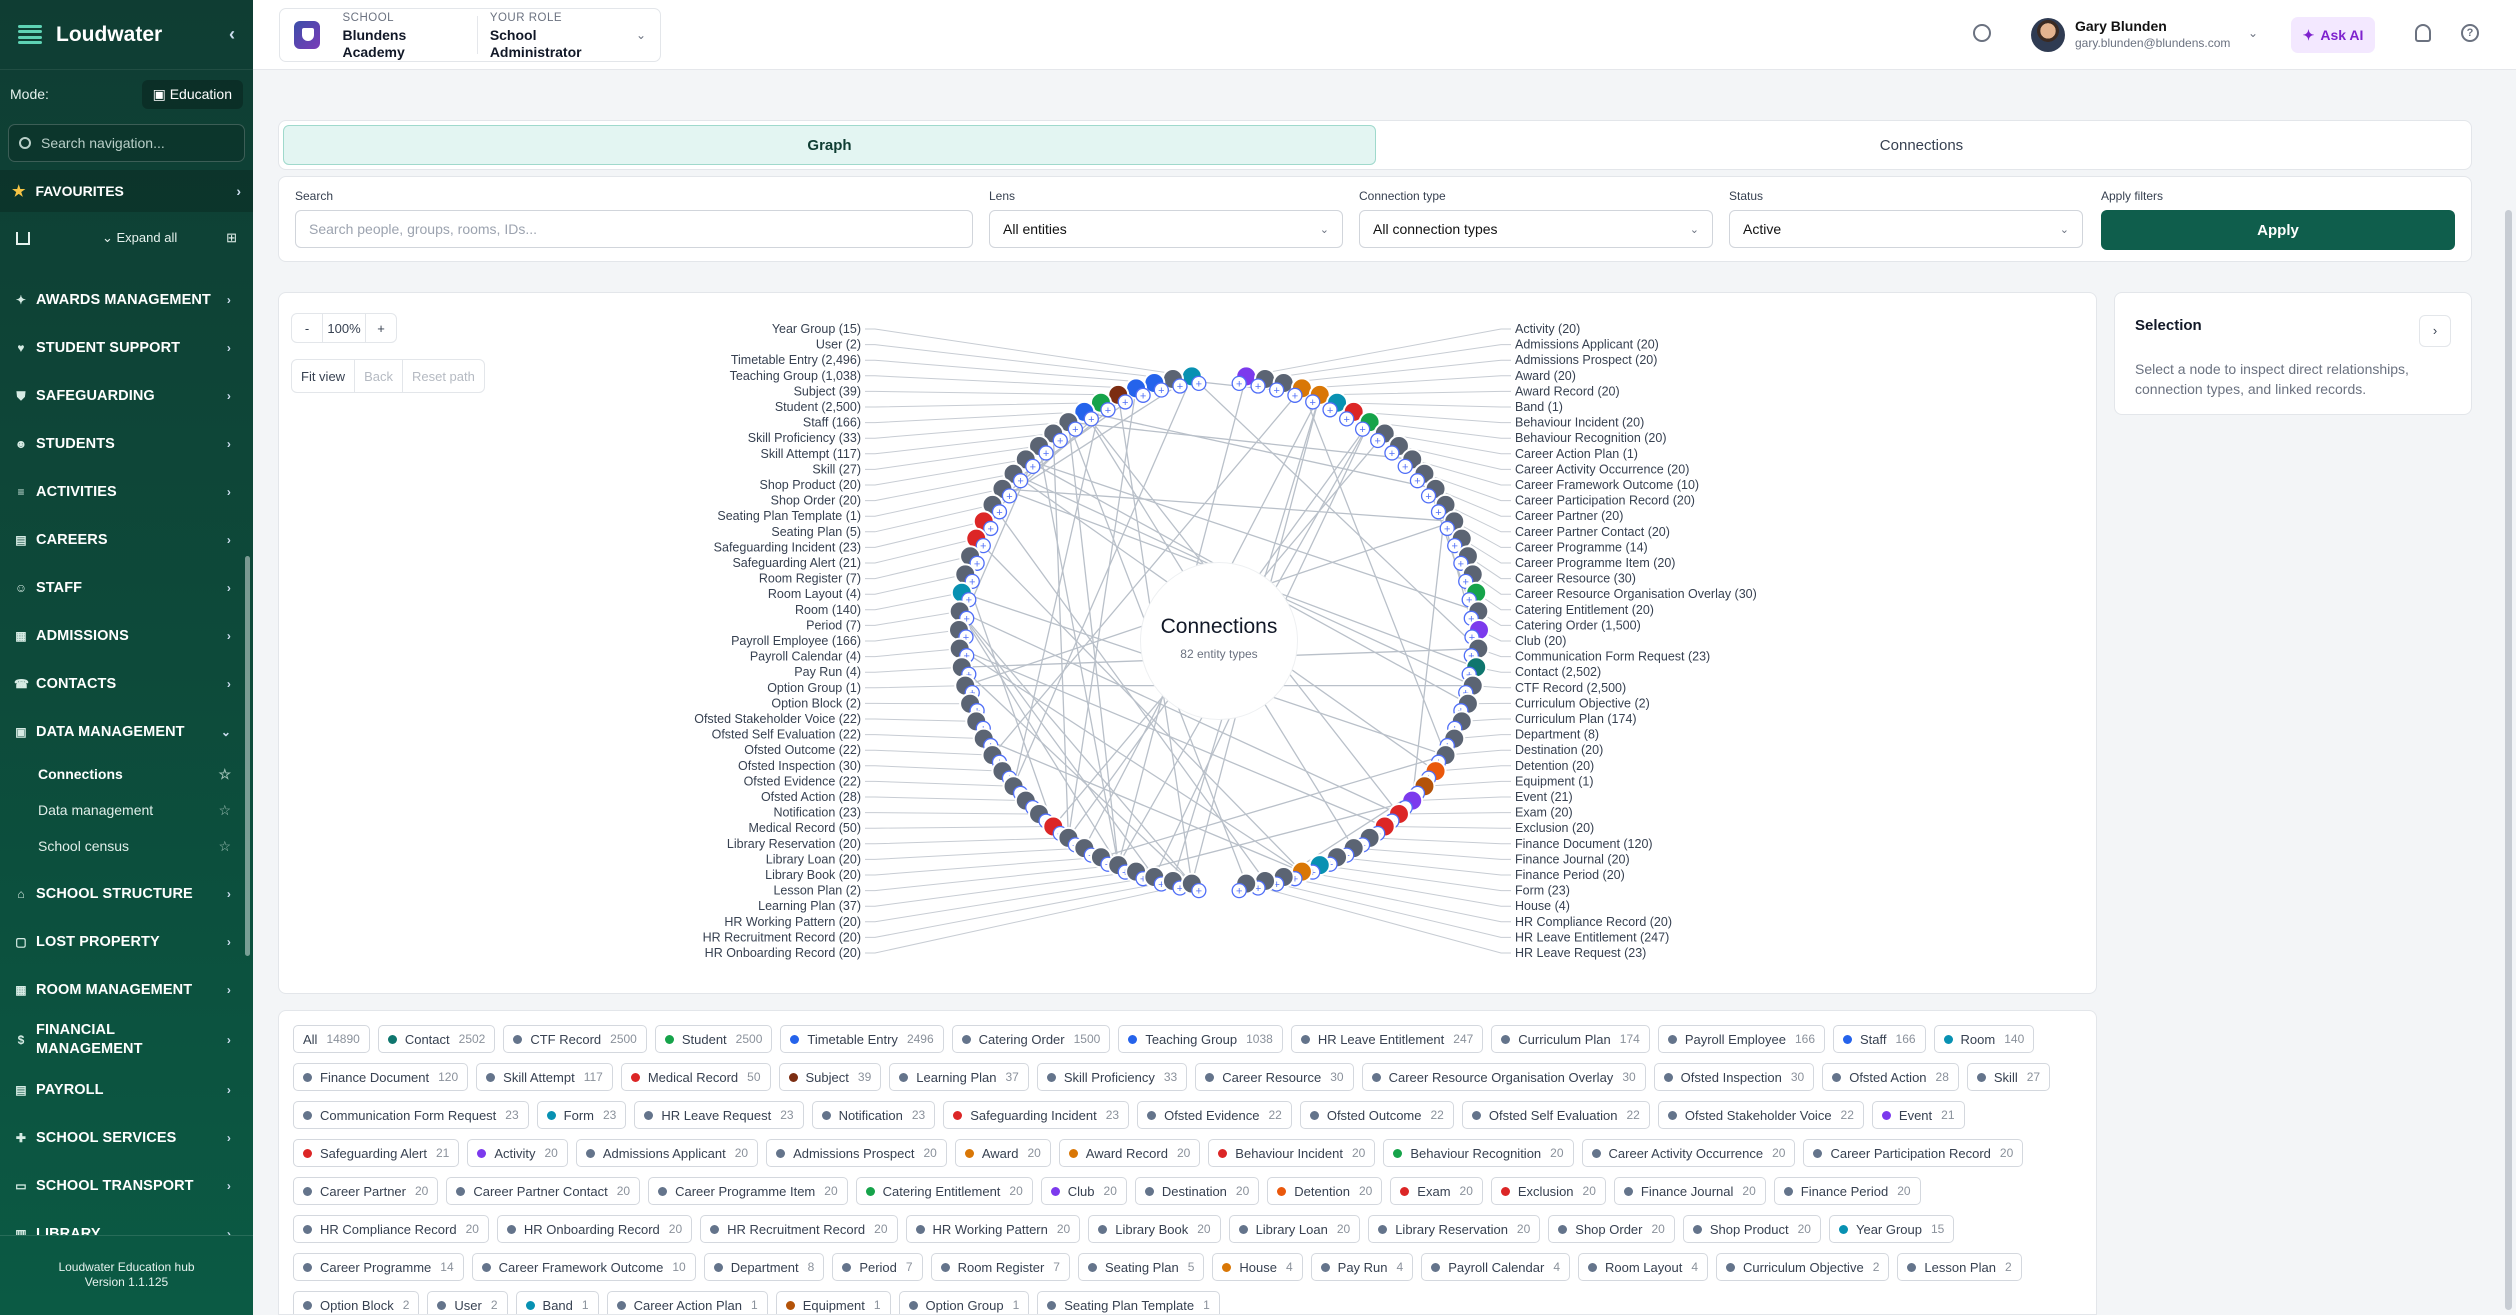 This screenshot has height=1315, width=2516. What do you see at coordinates (1959, 1267) in the screenshot?
I see `entity-filter-chip: Lesson Plan 2` at bounding box center [1959, 1267].